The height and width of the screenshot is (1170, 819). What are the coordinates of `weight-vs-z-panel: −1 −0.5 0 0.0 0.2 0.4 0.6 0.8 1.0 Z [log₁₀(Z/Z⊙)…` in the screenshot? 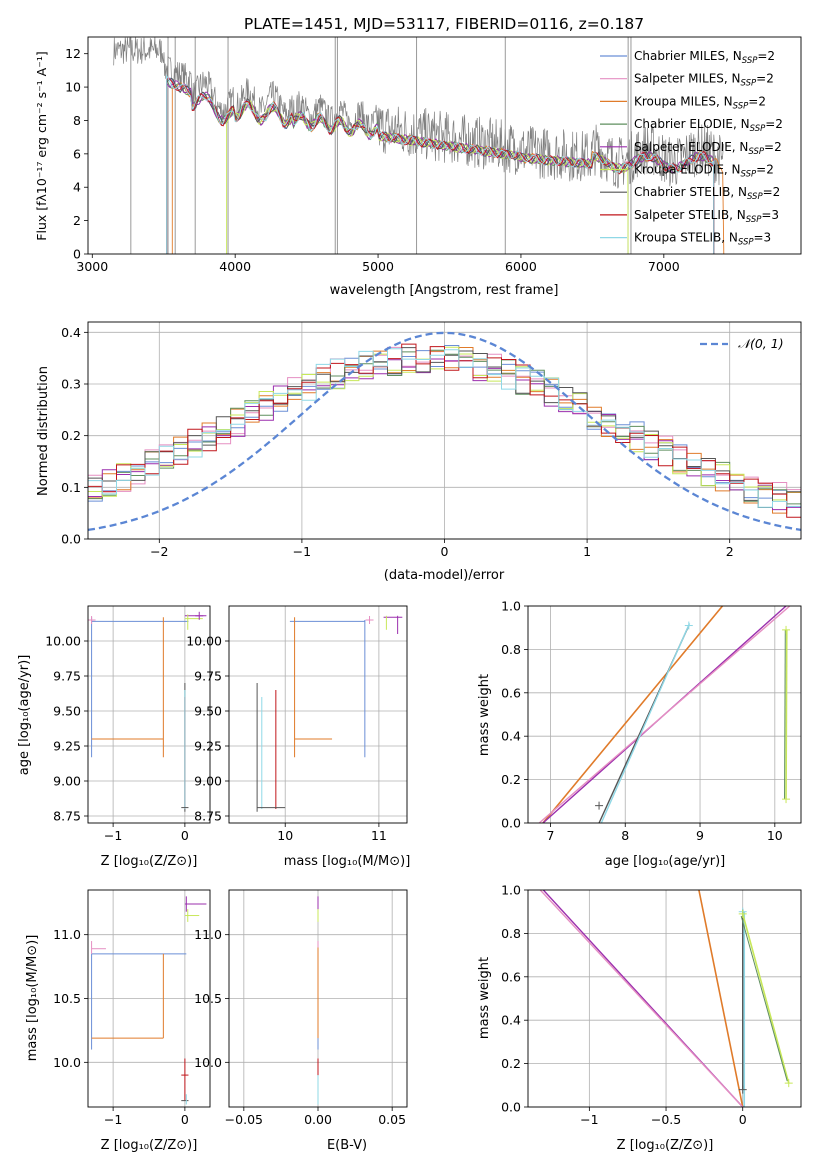 It's located at (639, 1018).